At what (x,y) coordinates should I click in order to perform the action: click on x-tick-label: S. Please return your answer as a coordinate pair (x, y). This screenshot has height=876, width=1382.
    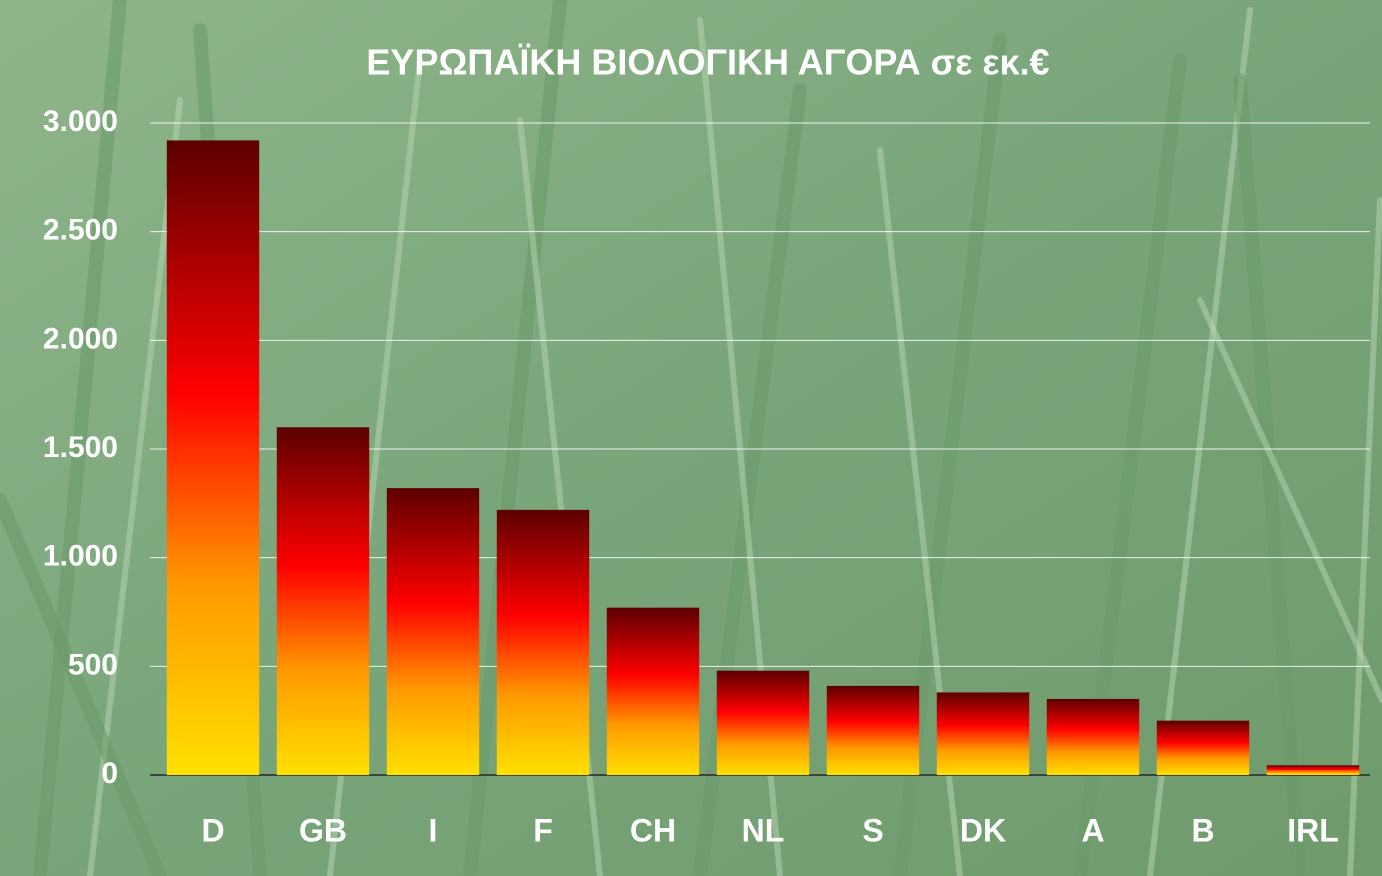
    Looking at the image, I should click on (872, 830).